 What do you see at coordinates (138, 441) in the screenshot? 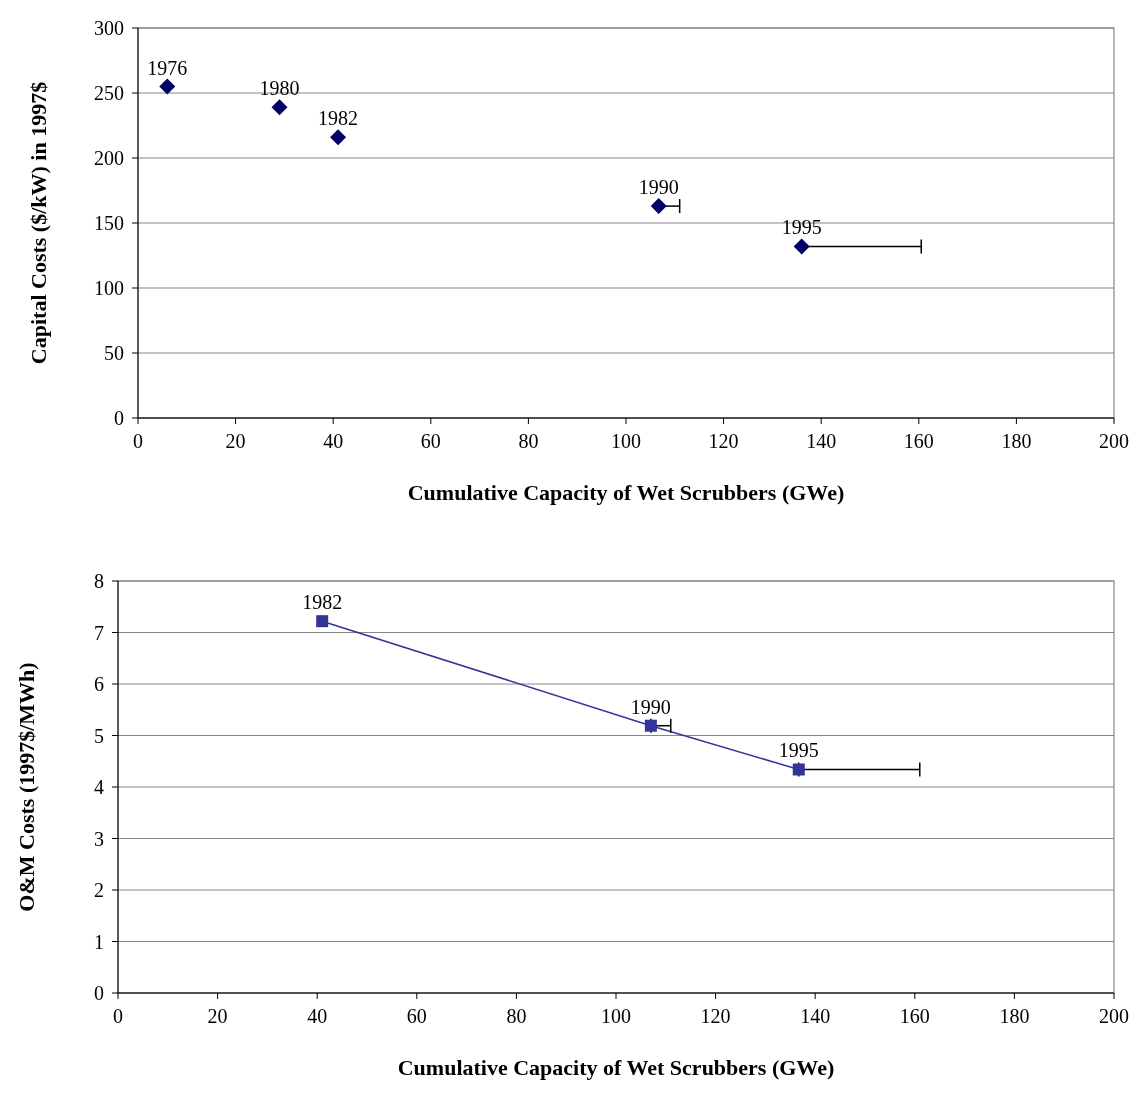
I see `x-tick-label: 0` at bounding box center [138, 441].